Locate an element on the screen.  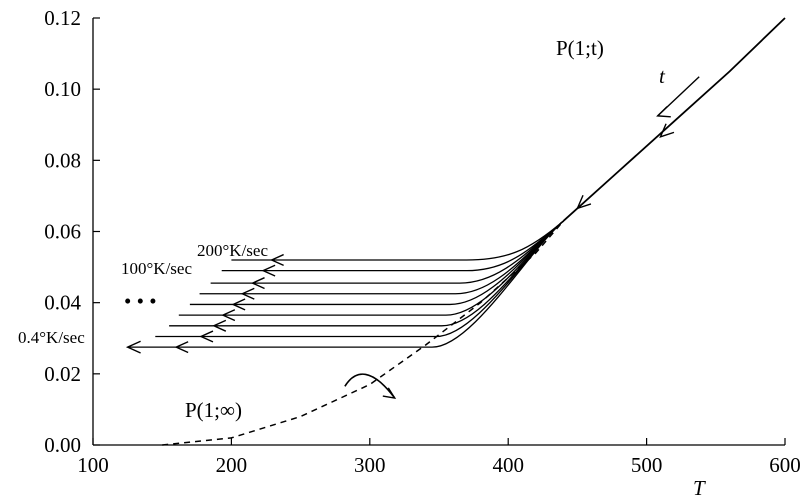
y-tick-label: 0.00 is located at coordinates (62, 445).